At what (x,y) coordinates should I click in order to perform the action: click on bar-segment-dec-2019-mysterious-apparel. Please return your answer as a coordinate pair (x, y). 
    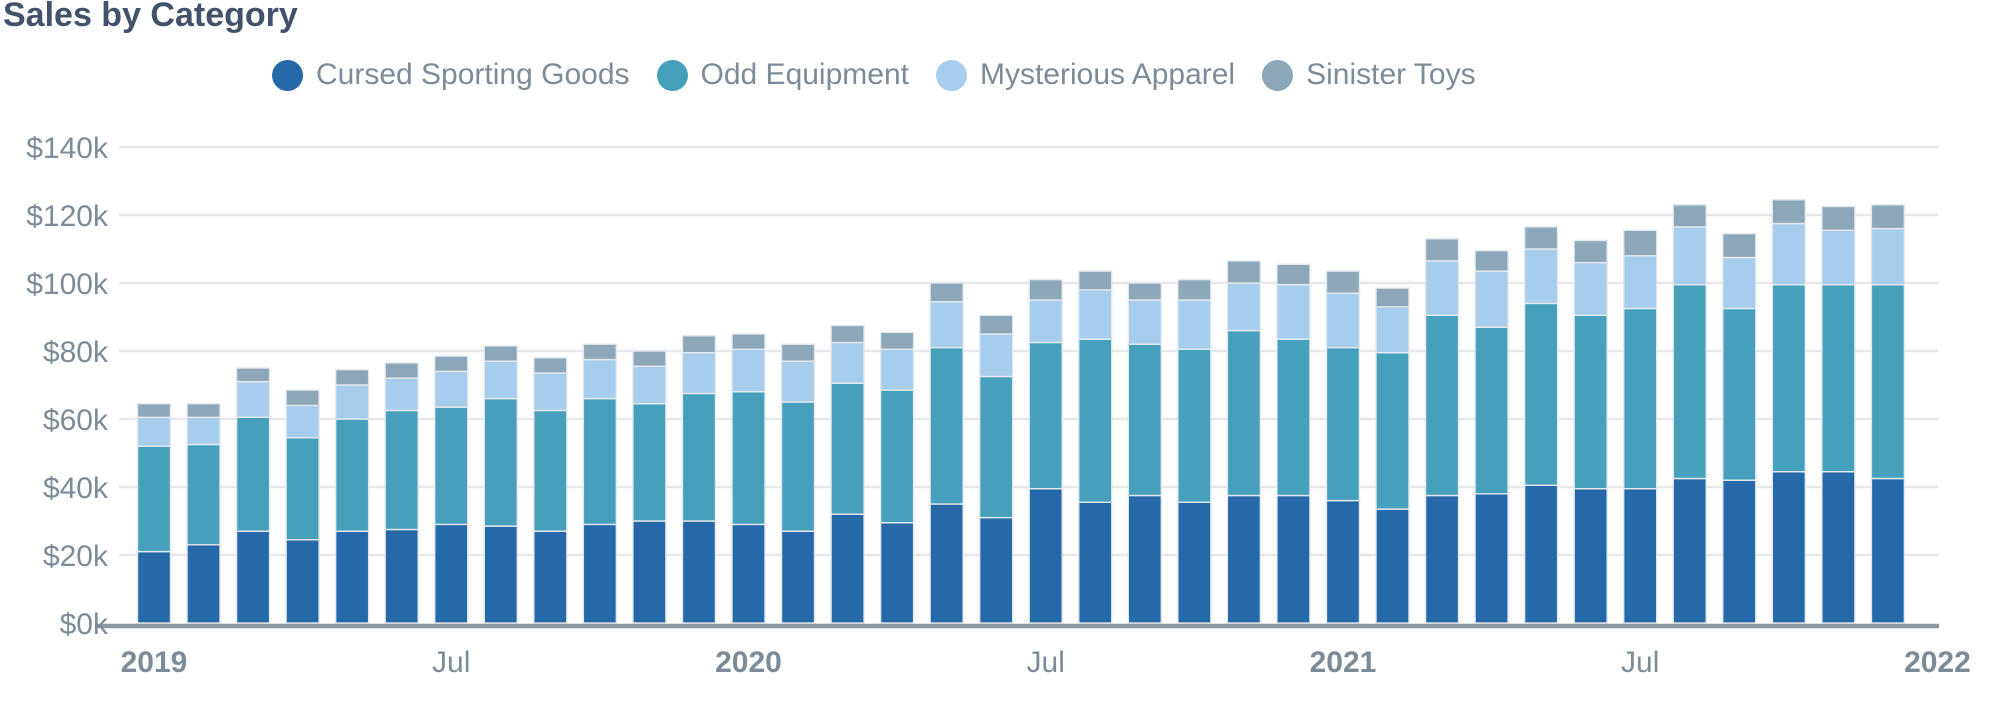
    Looking at the image, I should click on (699, 373).